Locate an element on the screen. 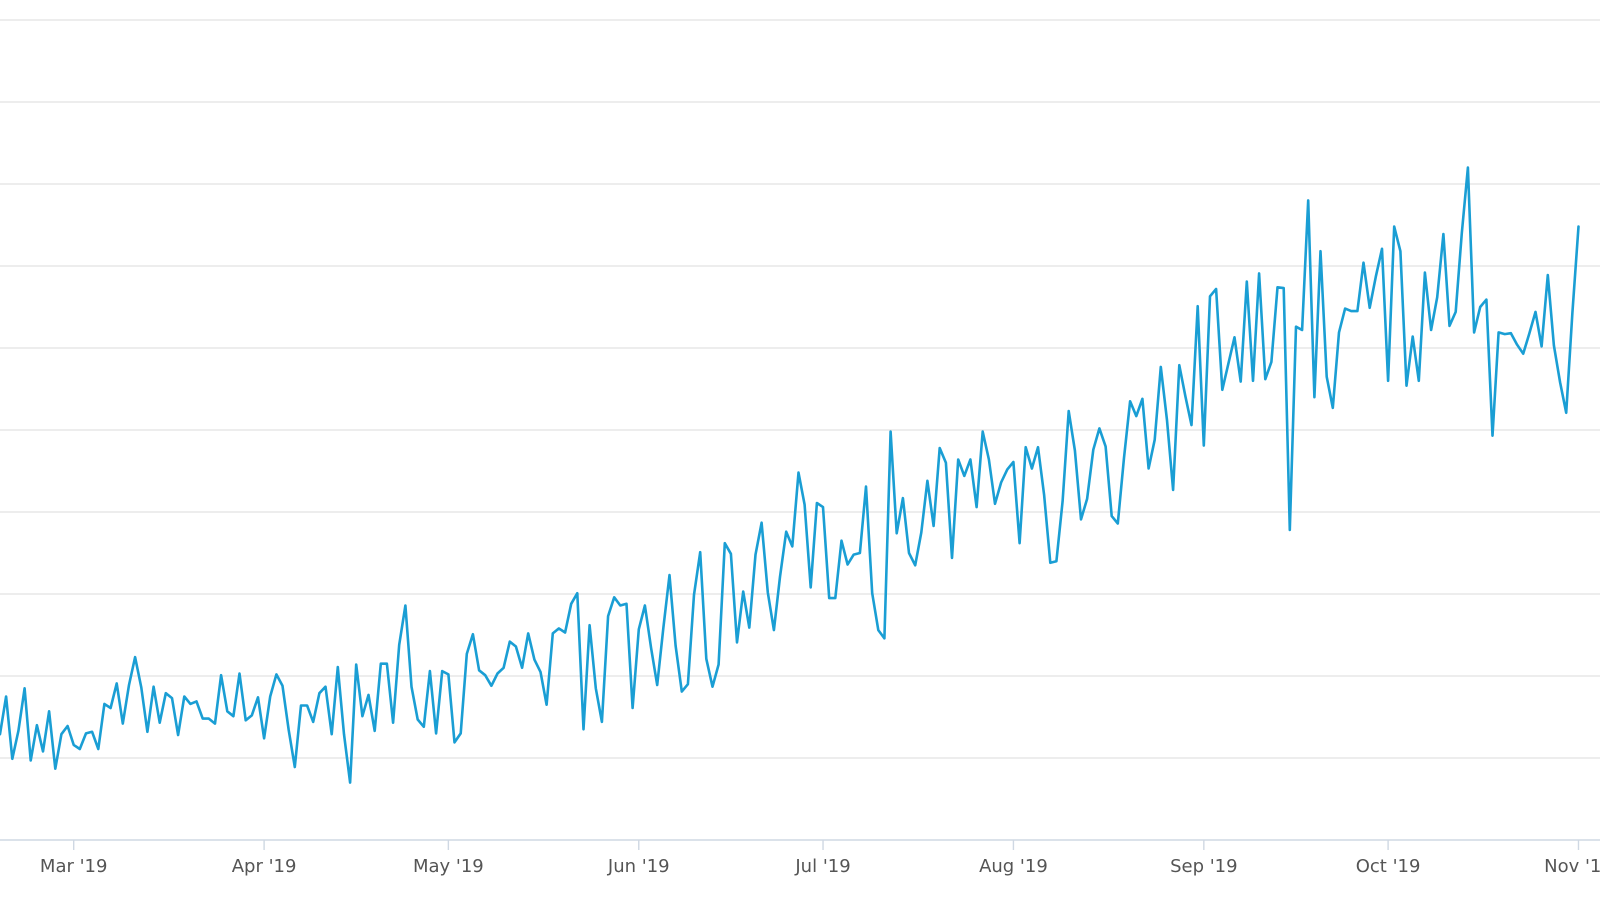 The width and height of the screenshot is (1600, 900). x-tick-label: Jul '19 is located at coordinates (822, 866).